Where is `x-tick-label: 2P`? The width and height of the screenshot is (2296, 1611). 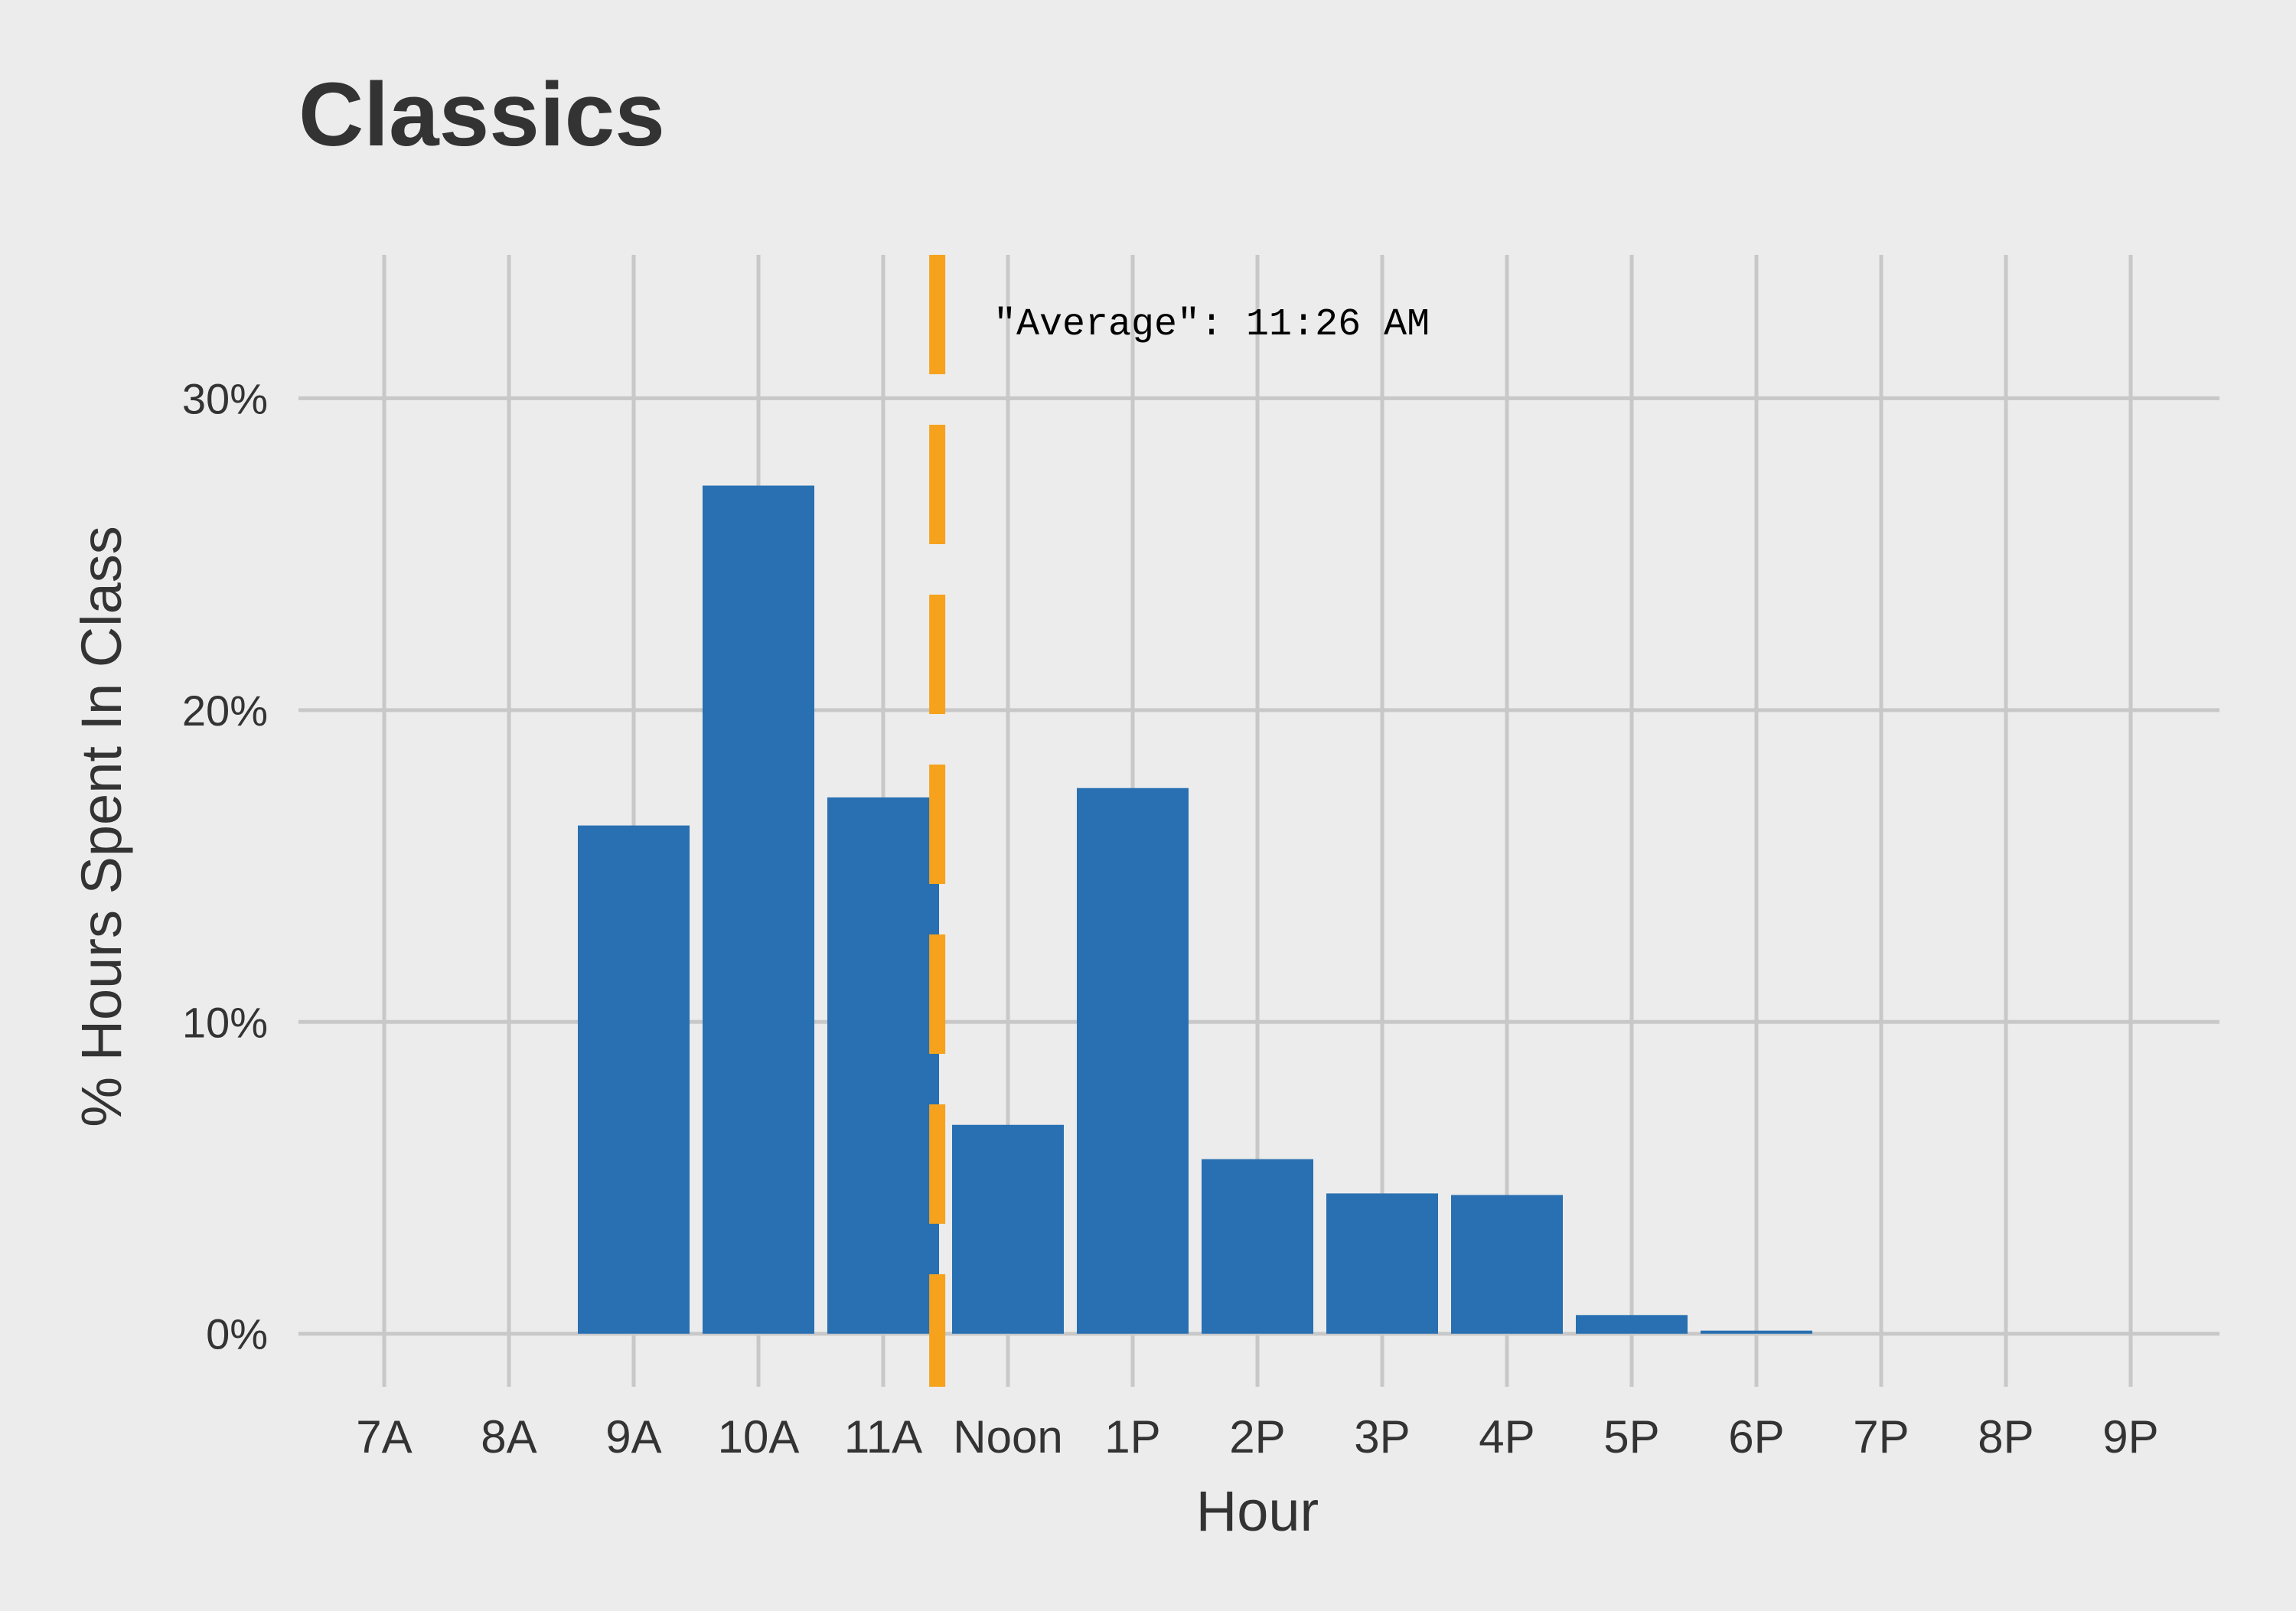 x-tick-label: 2P is located at coordinates (1257, 1437).